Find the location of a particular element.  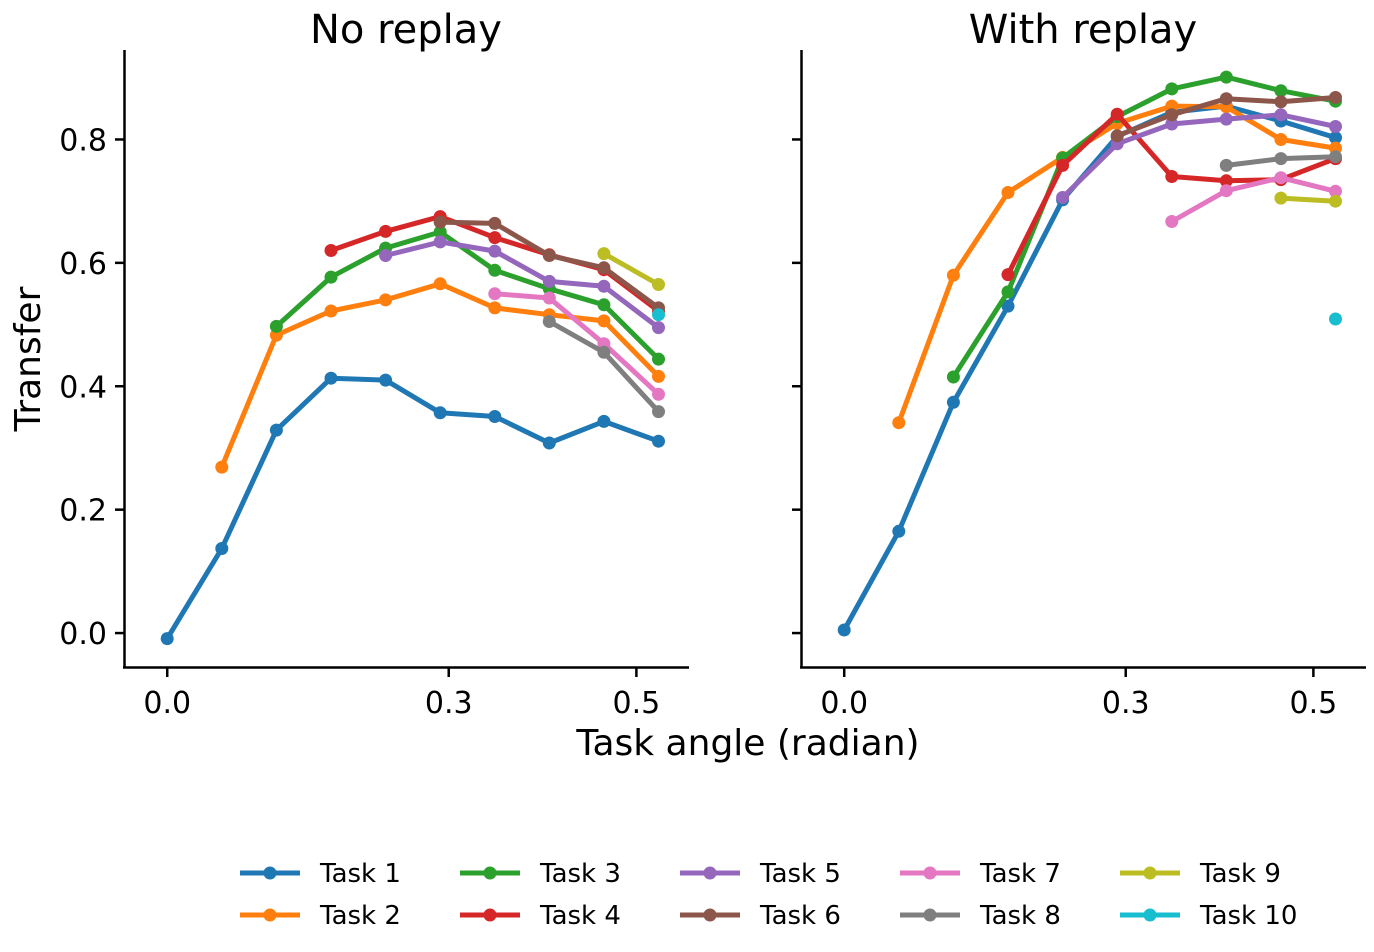

legend-entry: Task 3 is located at coordinates (540, 874).